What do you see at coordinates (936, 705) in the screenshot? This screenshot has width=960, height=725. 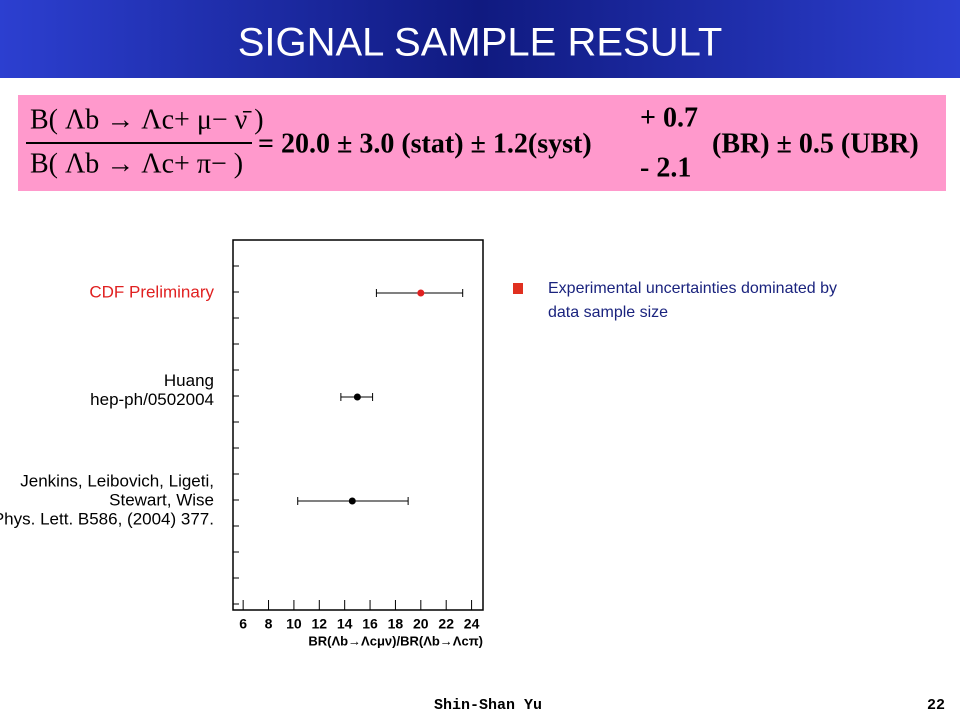 I see `footer-page: 22` at bounding box center [936, 705].